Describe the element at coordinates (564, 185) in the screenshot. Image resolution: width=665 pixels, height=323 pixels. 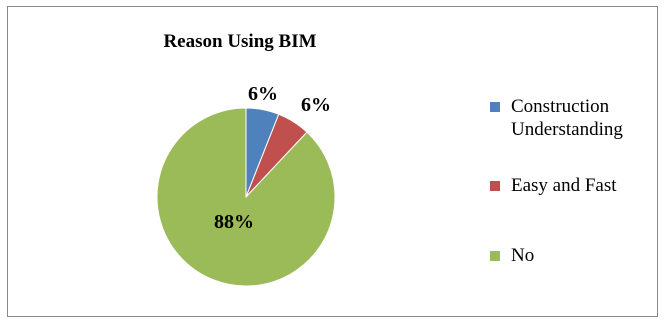
I see `legend-label: Easy and Fast` at that location.